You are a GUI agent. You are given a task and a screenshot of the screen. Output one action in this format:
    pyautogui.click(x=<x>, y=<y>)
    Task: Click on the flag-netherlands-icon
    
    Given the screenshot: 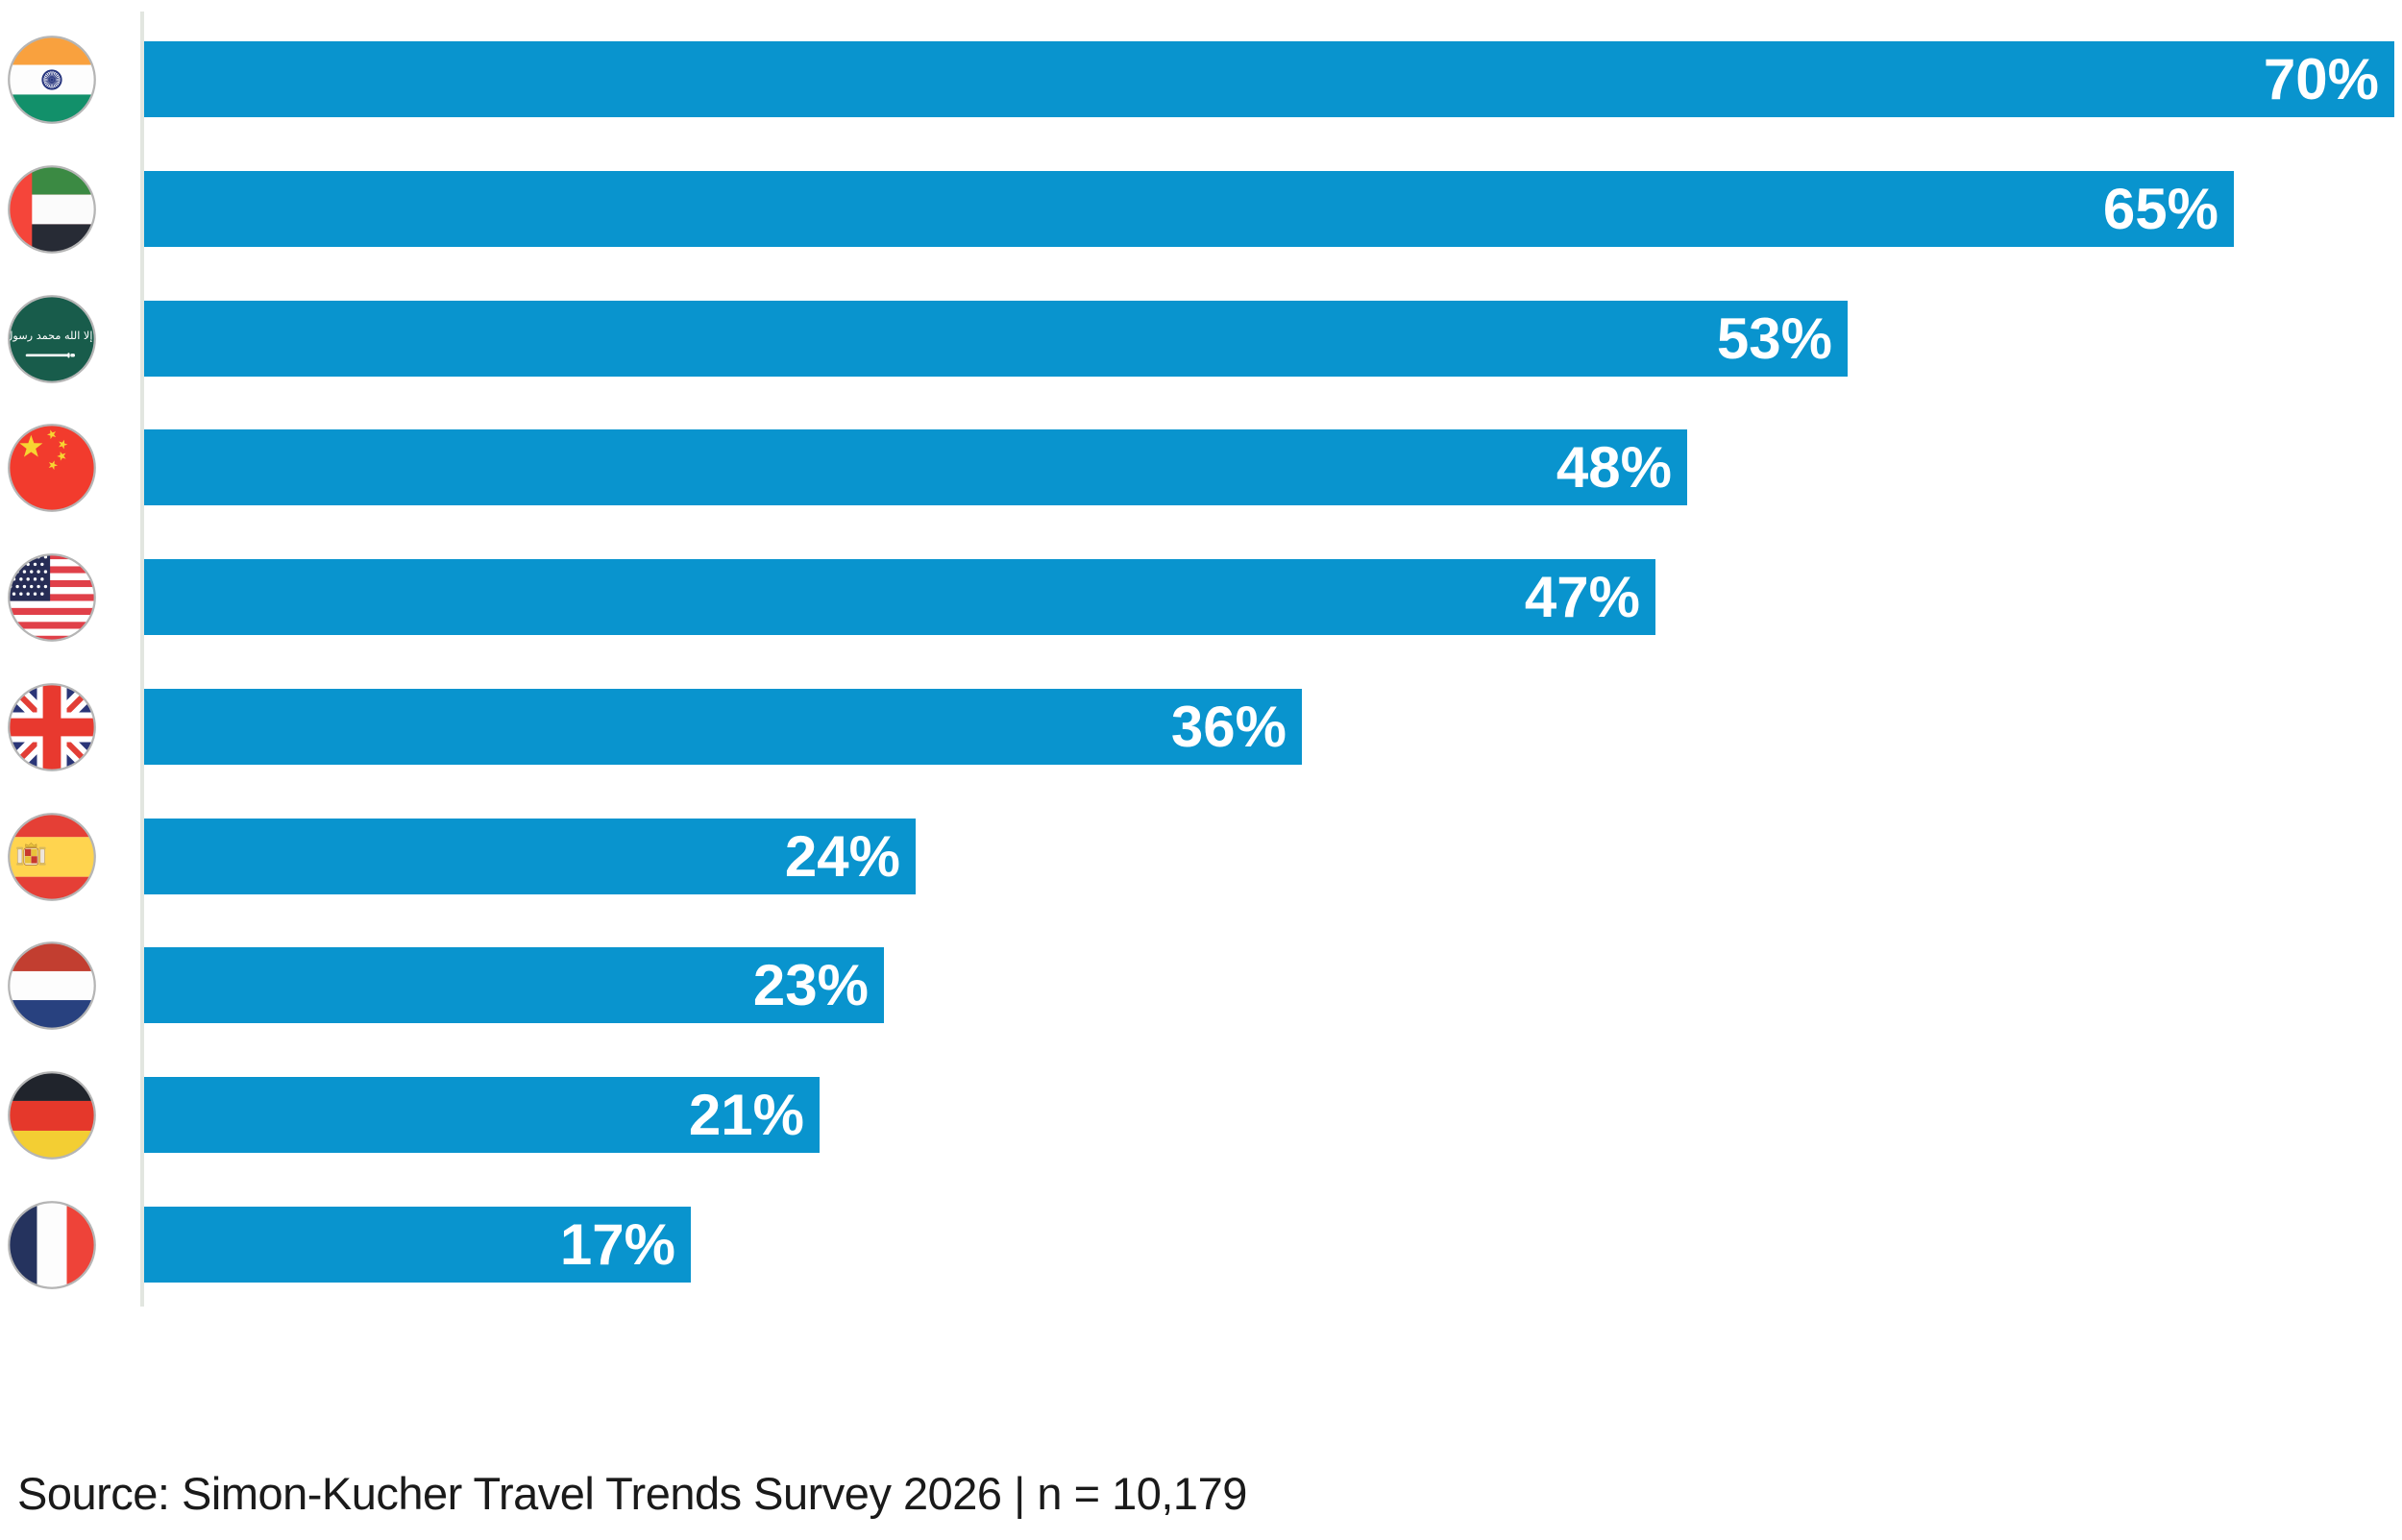 What is the action you would take?
    pyautogui.click(x=52, y=986)
    